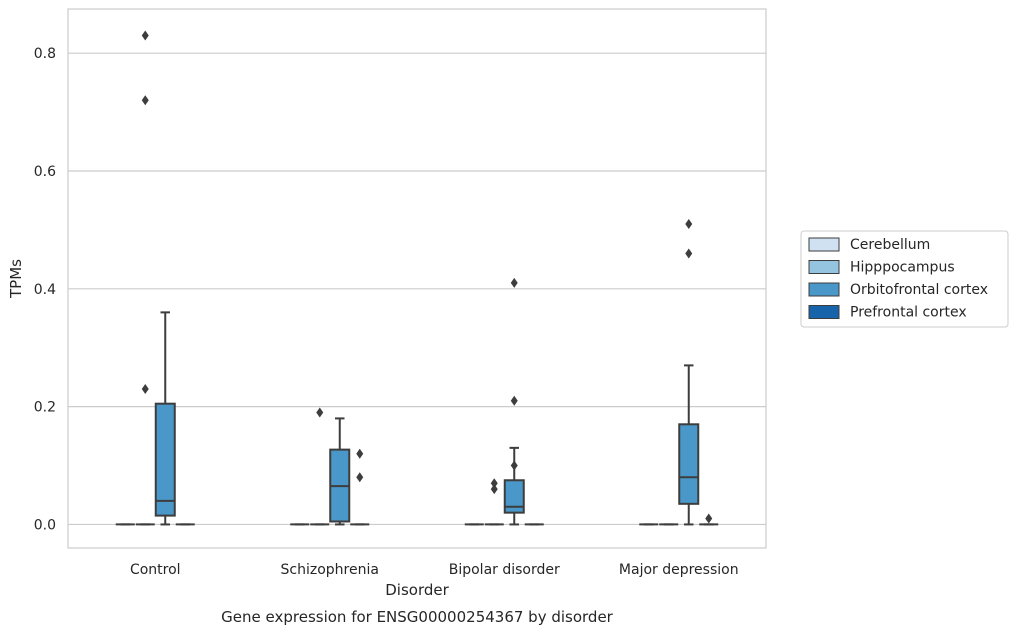  What do you see at coordinates (45, 54) in the screenshot?
I see `y-tick-label: 0.8` at bounding box center [45, 54].